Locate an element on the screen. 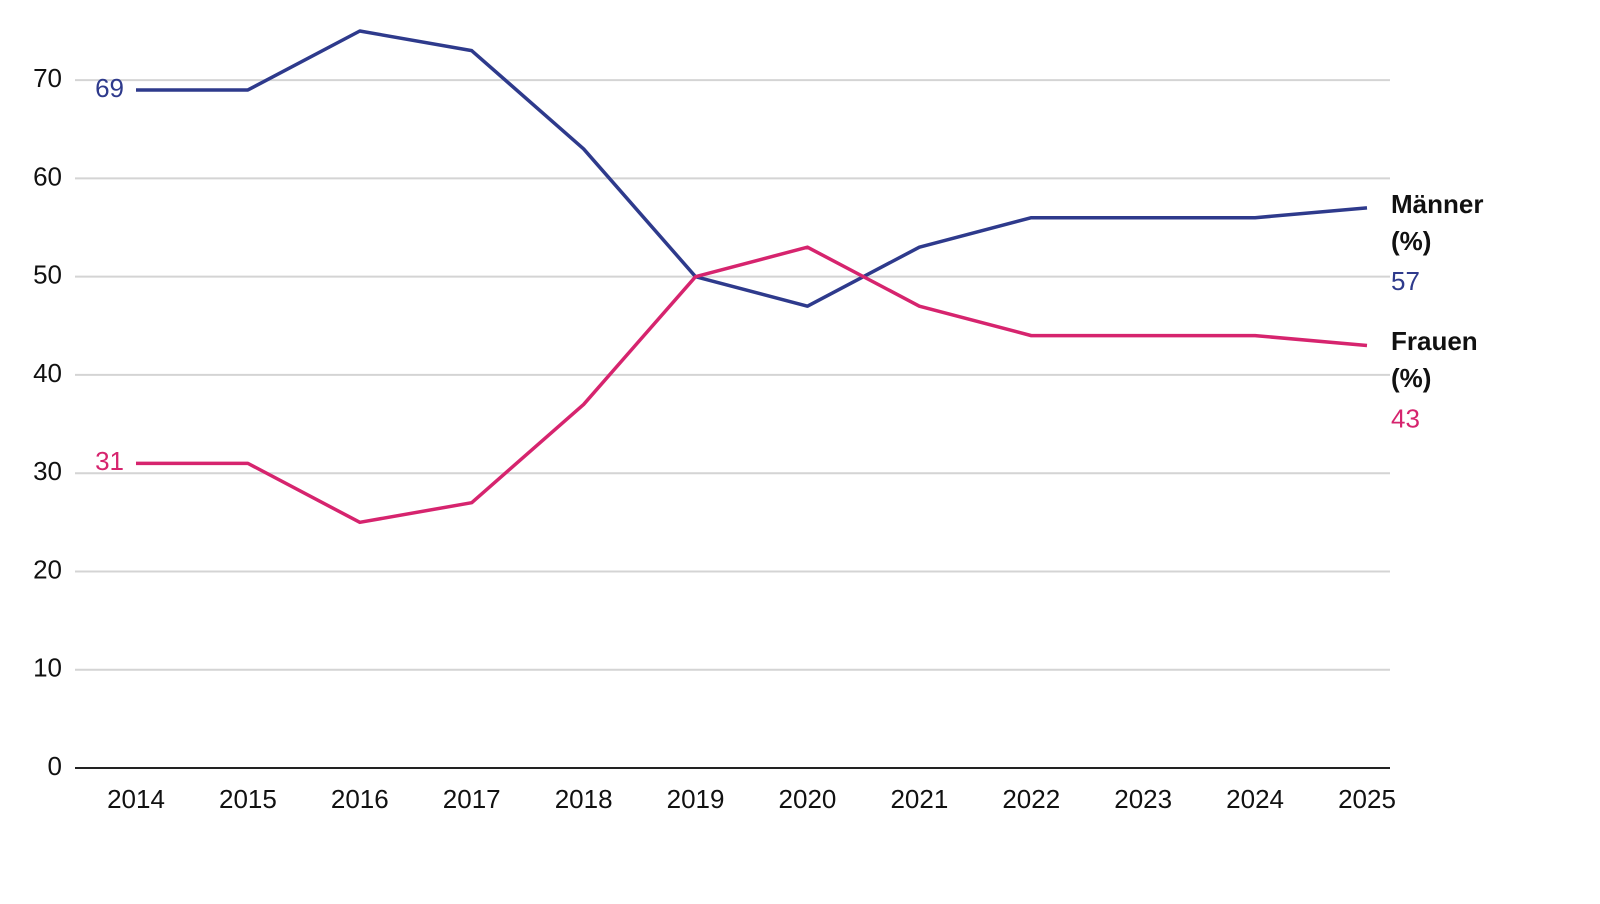  x-tick-label: 2021 is located at coordinates (919, 799).